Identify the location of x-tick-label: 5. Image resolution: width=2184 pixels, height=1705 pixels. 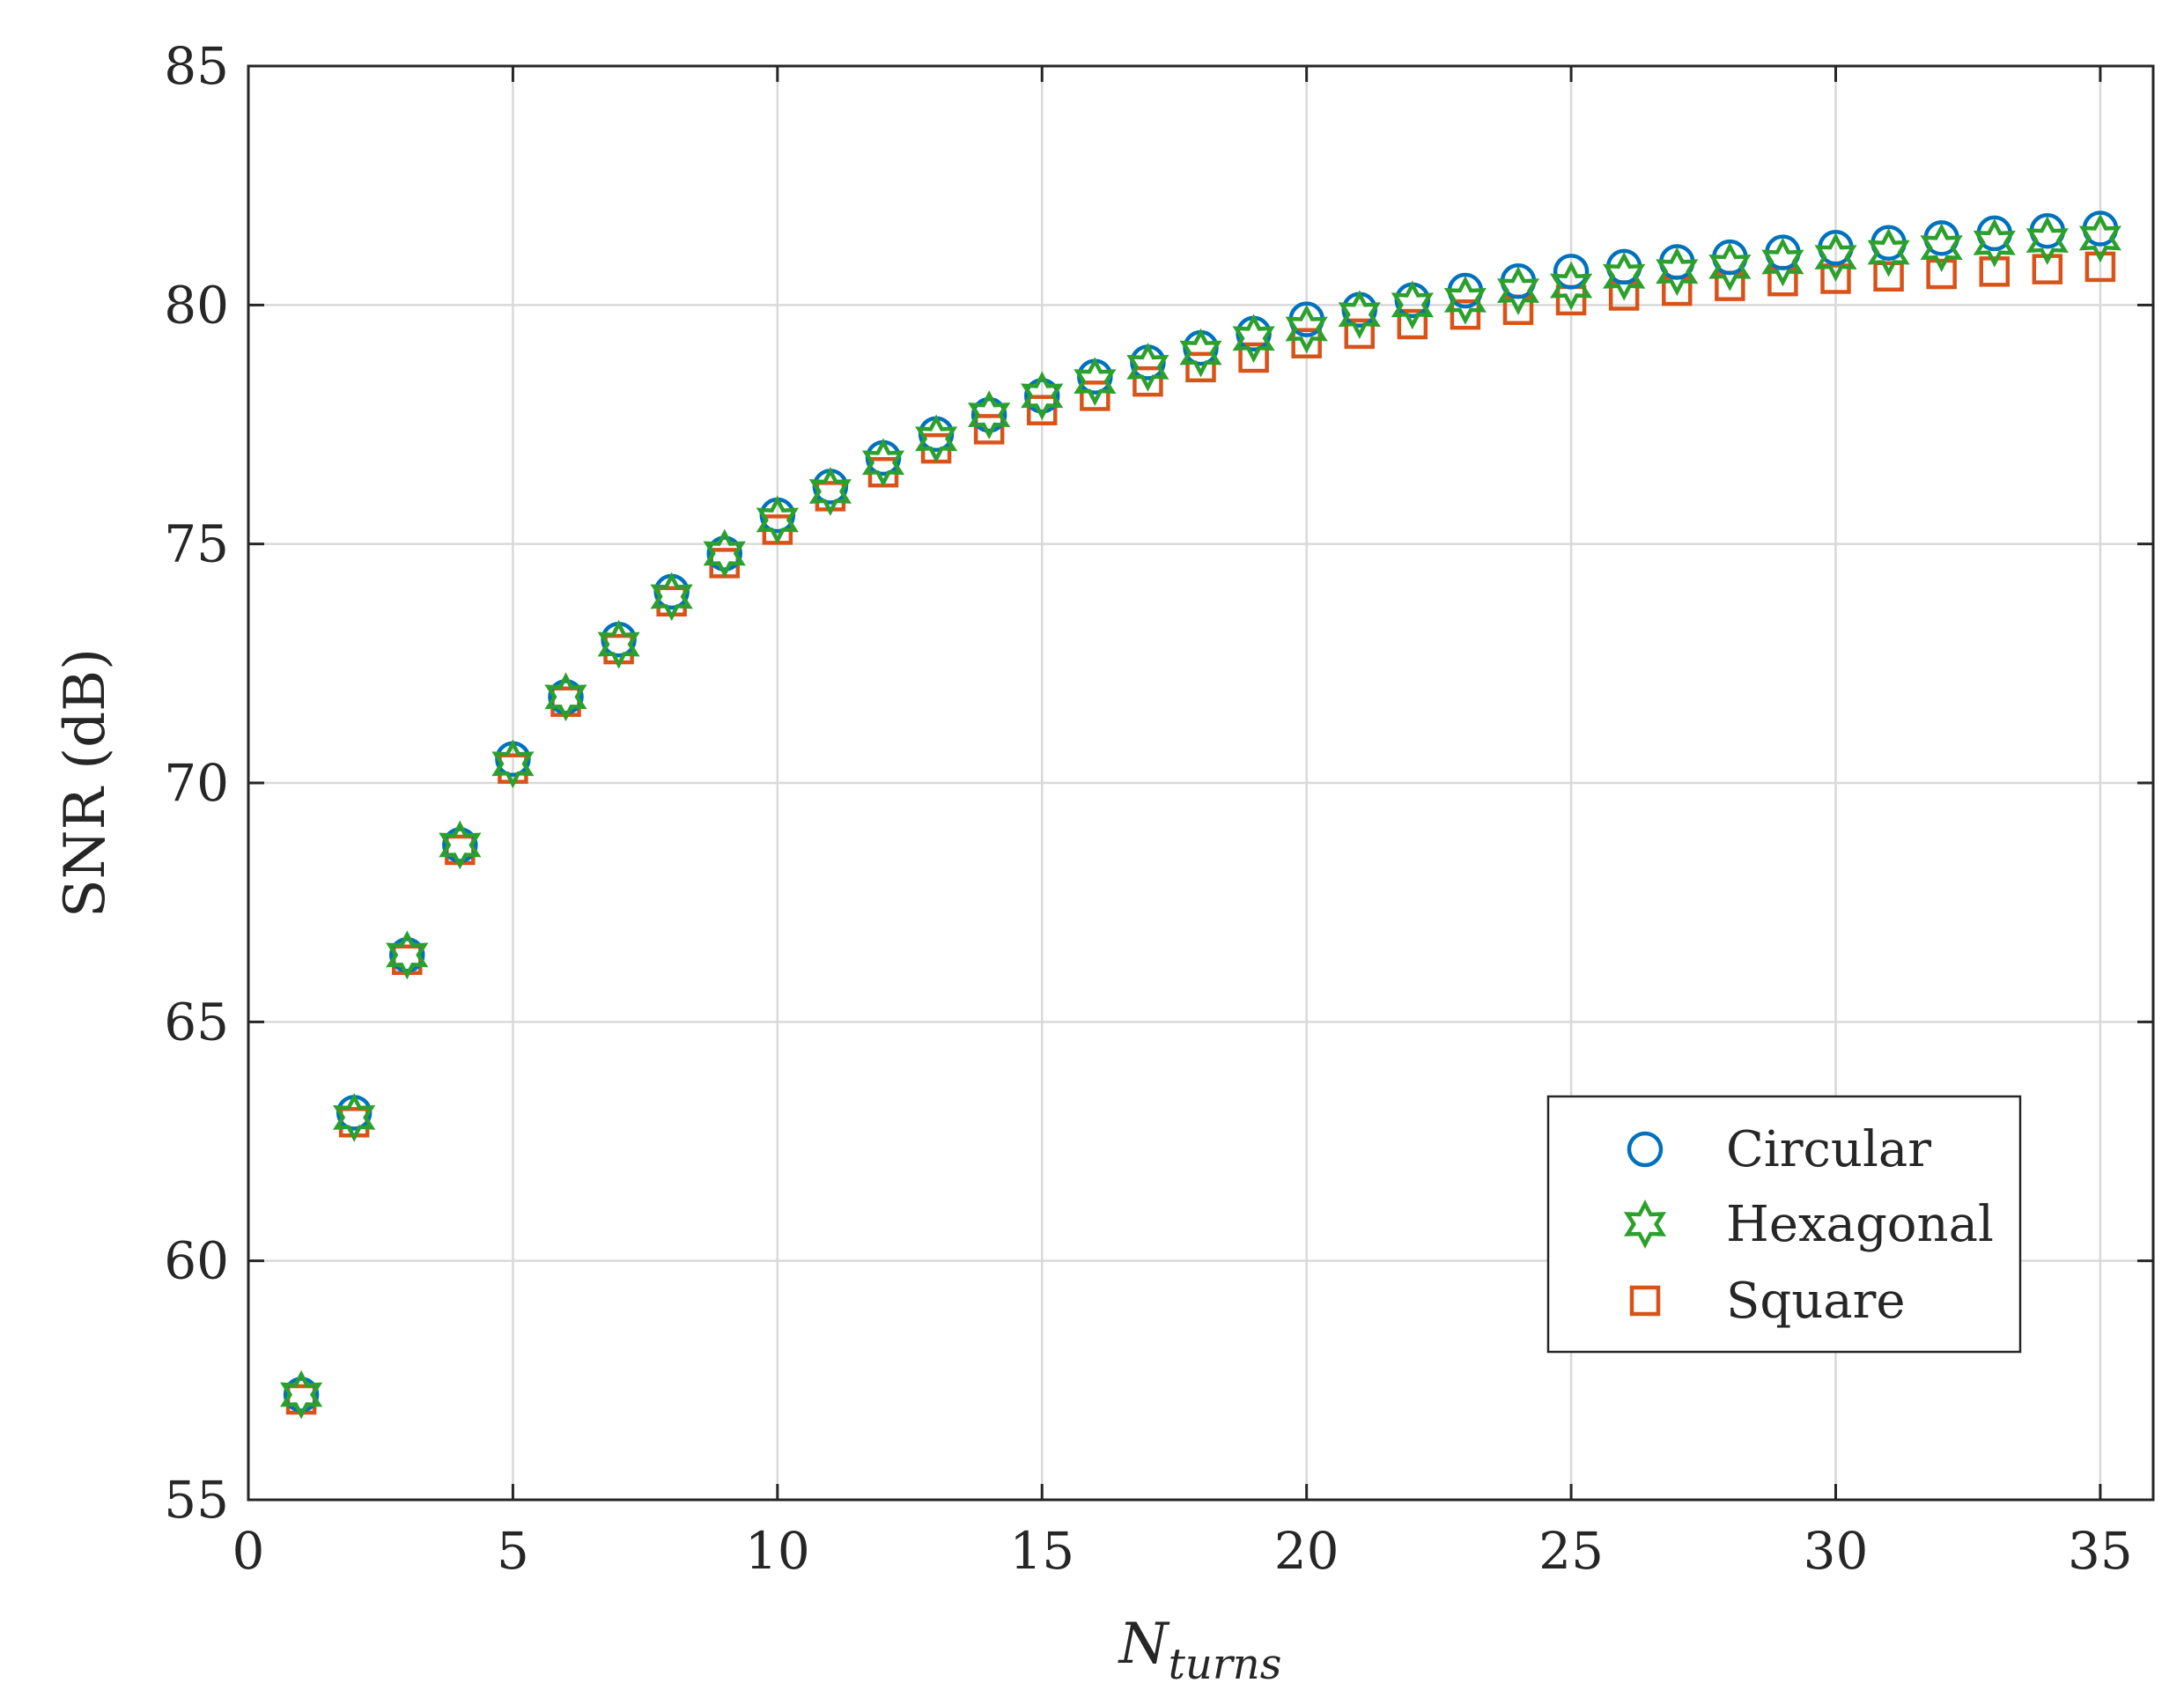
(513, 1551).